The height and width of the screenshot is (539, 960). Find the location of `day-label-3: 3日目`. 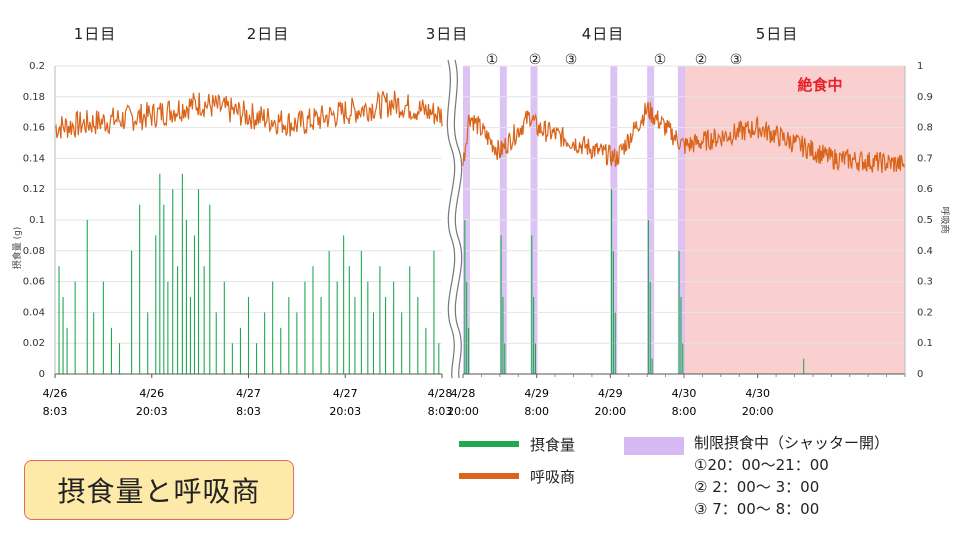

day-label-3: 3日目 is located at coordinates (447, 34).